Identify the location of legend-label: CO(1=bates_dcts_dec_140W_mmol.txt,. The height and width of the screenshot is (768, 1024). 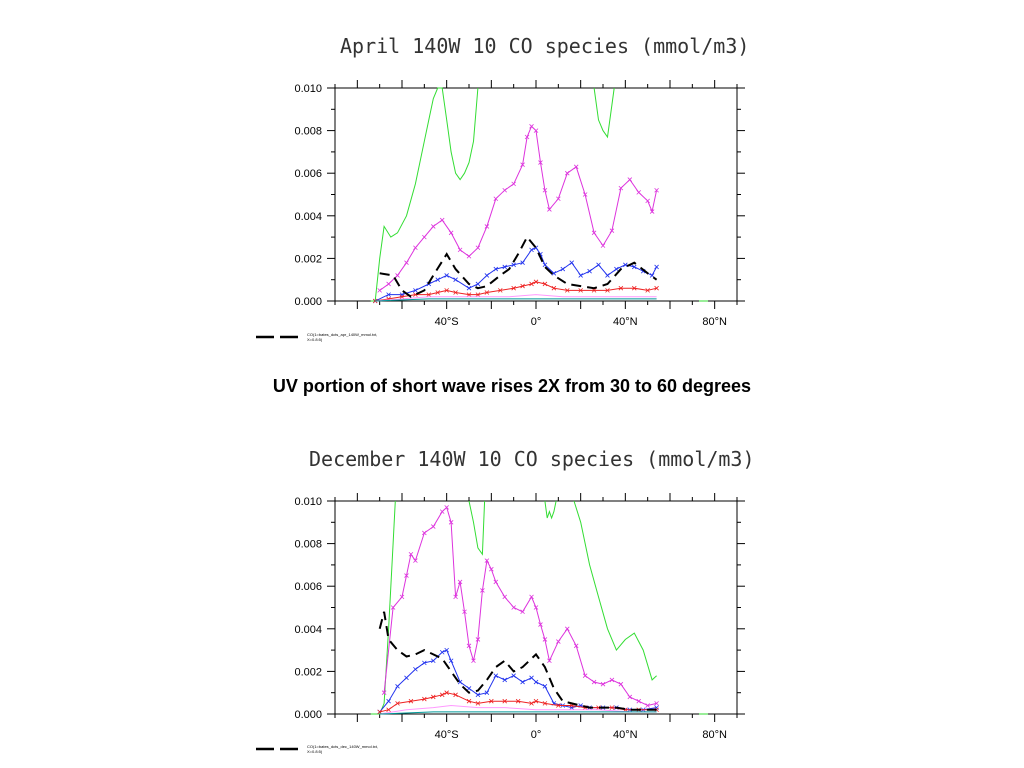
(342, 746).